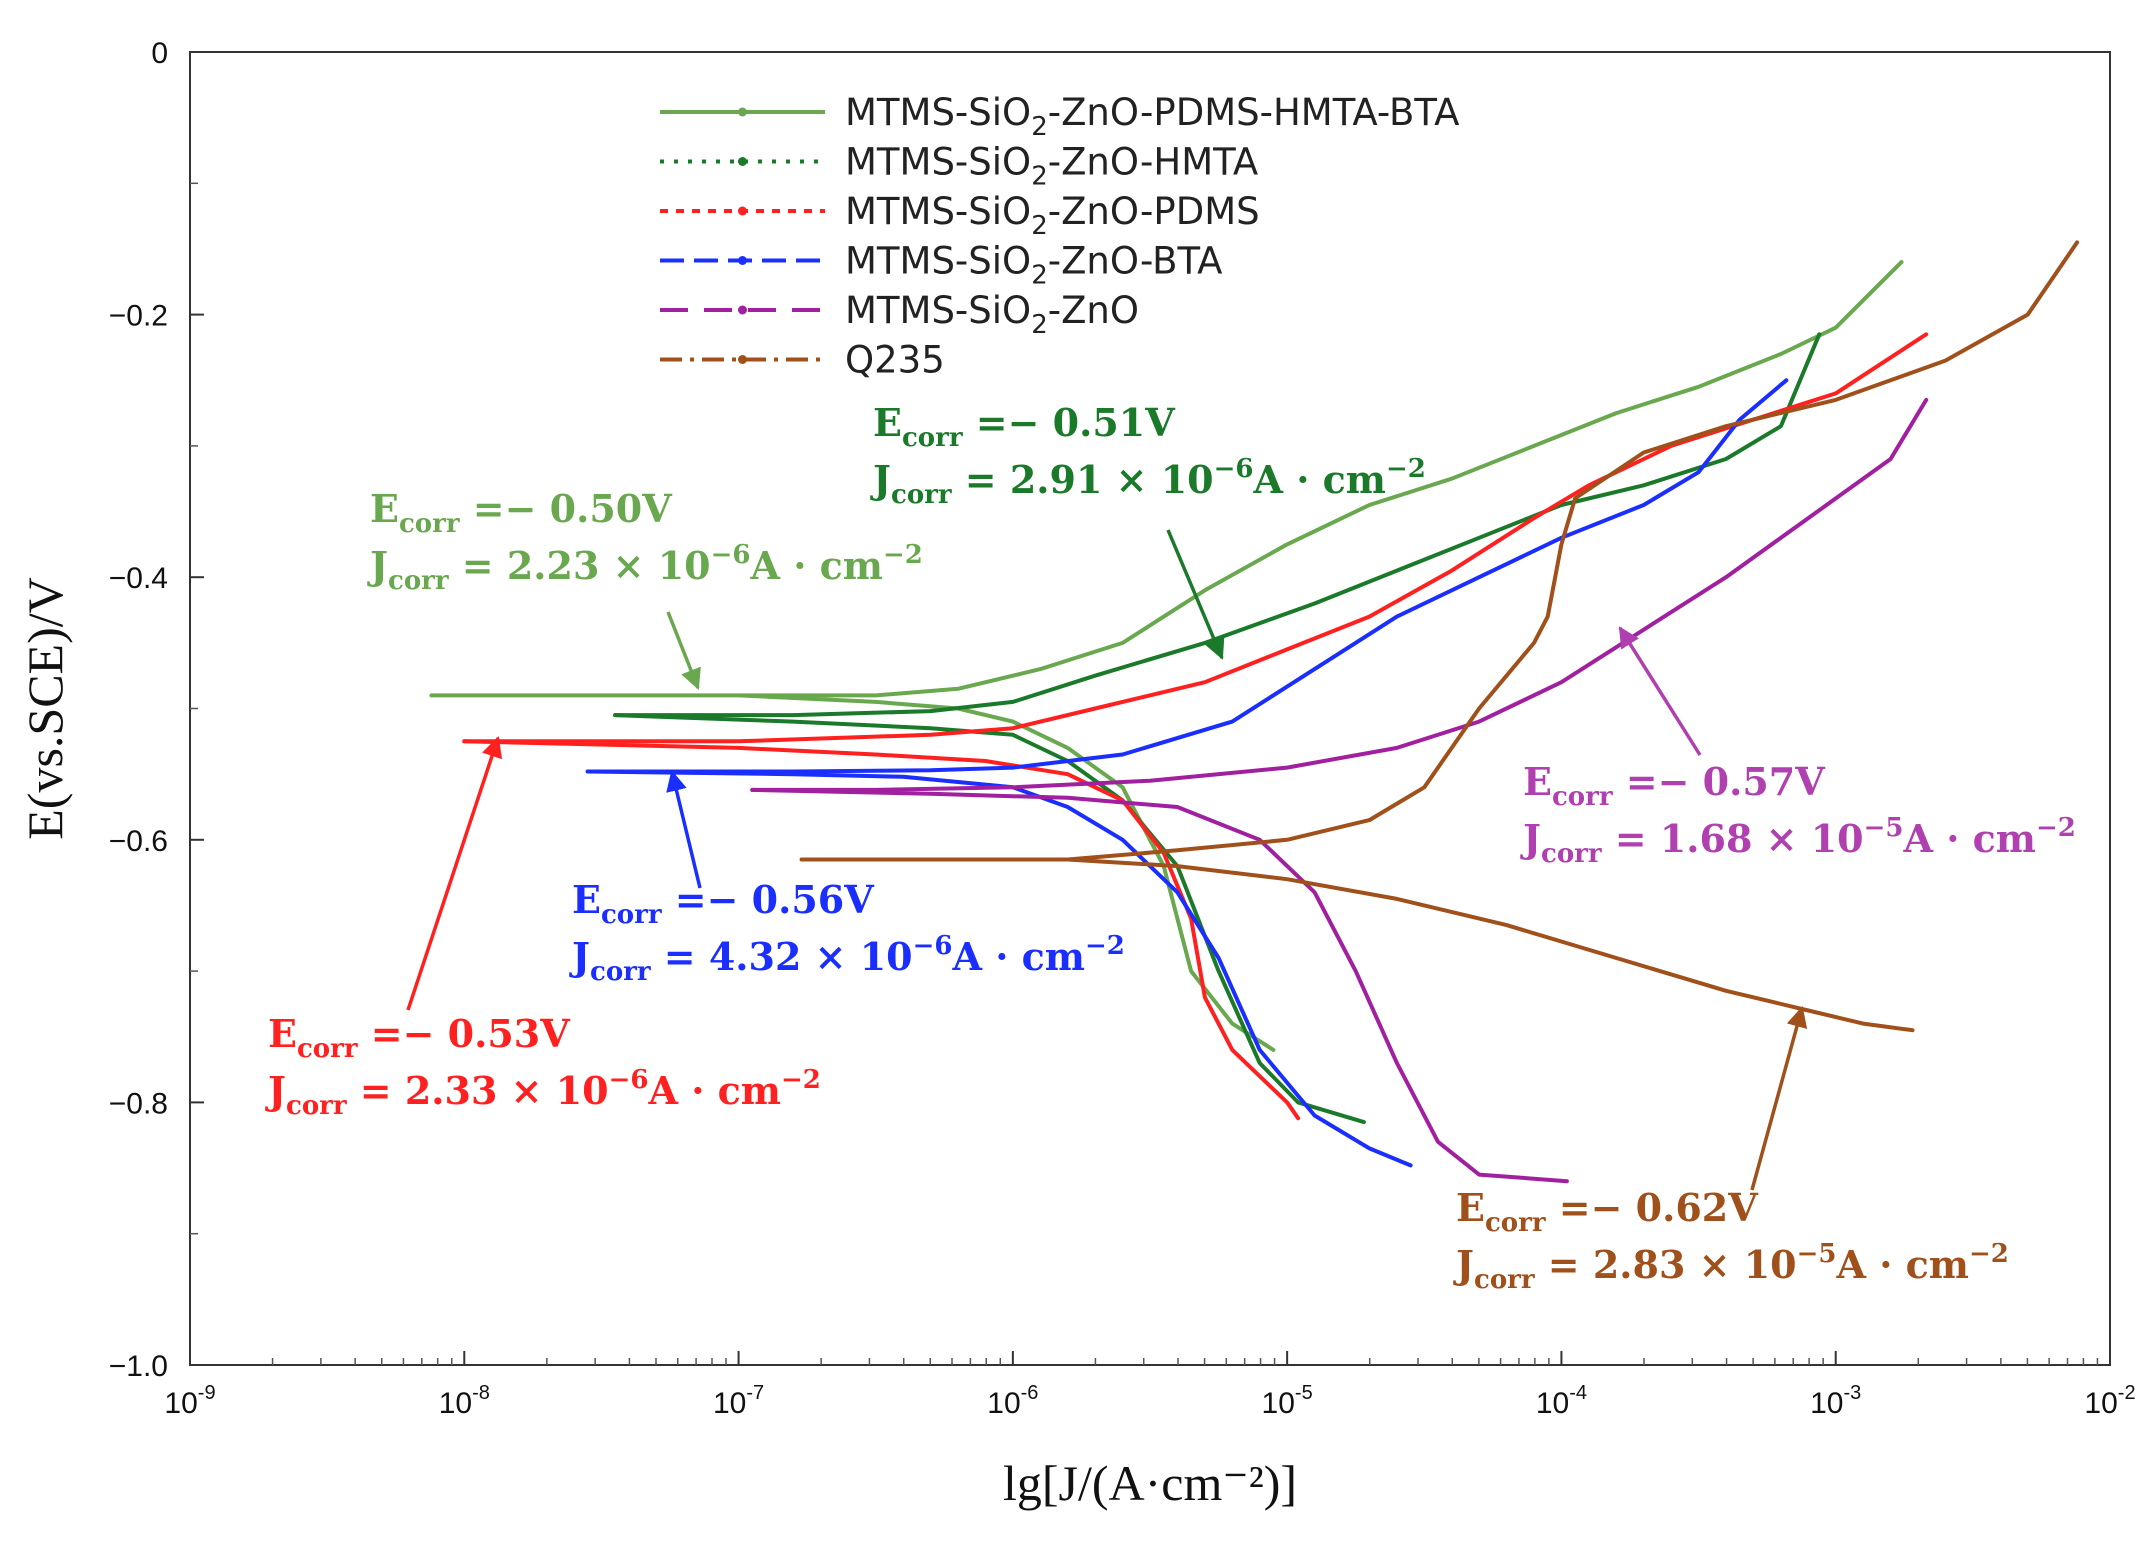  What do you see at coordinates (1666, 1264) in the screenshot?
I see `jcorr-value: = 2.83 × 10` at bounding box center [1666, 1264].